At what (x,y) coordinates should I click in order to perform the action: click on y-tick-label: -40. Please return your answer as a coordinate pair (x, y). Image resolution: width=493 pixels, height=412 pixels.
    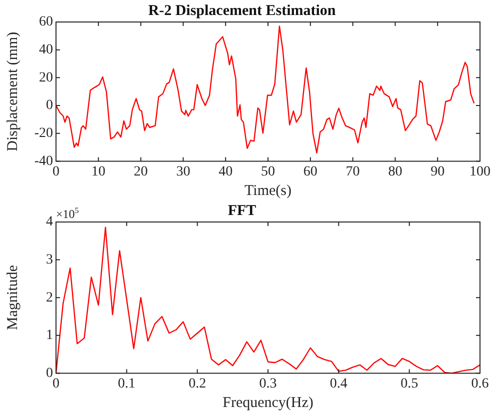
    Looking at the image, I should click on (43, 161).